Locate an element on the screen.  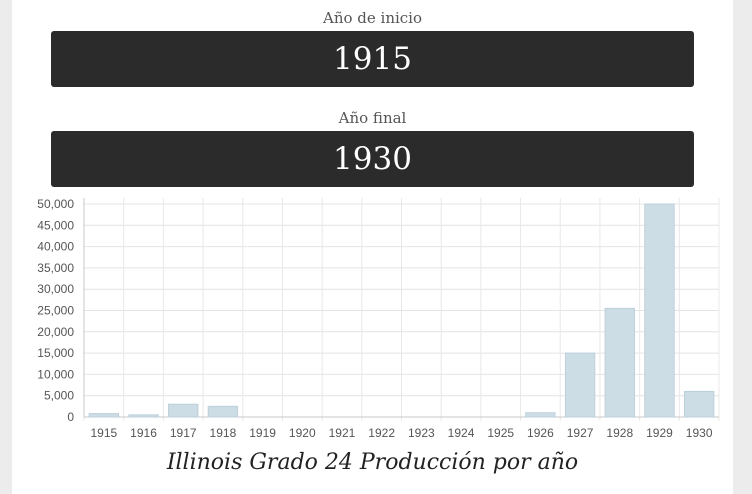
x-tick-label: 1917 is located at coordinates (183, 433).